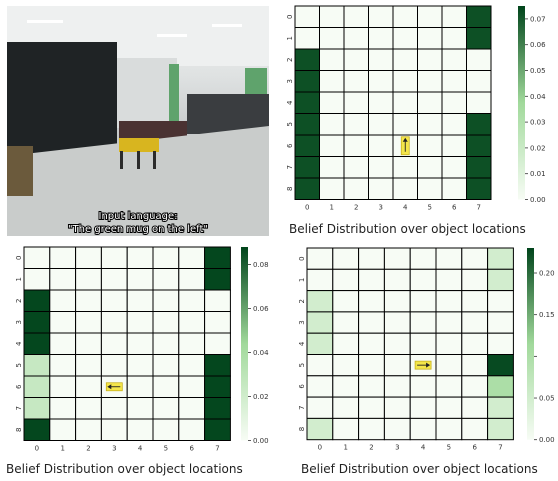  Describe the element at coordinates (356, 208) in the screenshot. I see `column-tick-label: 2` at that location.